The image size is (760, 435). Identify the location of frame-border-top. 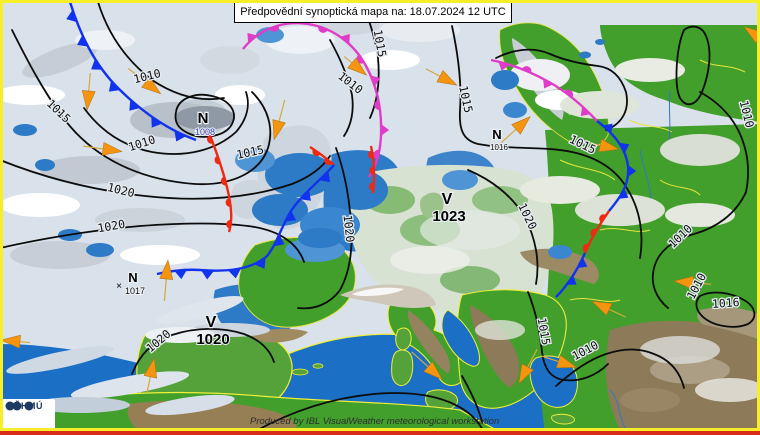
(380, 1).